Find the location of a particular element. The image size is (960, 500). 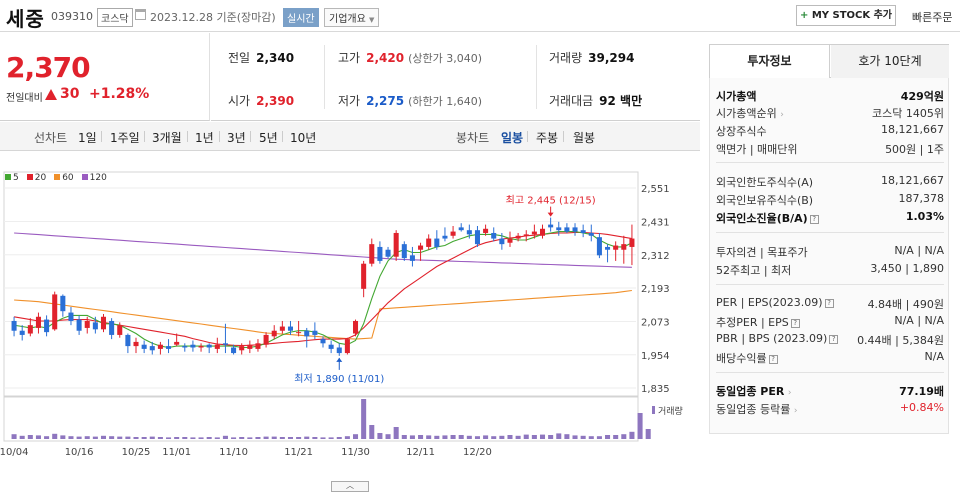

period-1y: 1년 is located at coordinates (204, 138).